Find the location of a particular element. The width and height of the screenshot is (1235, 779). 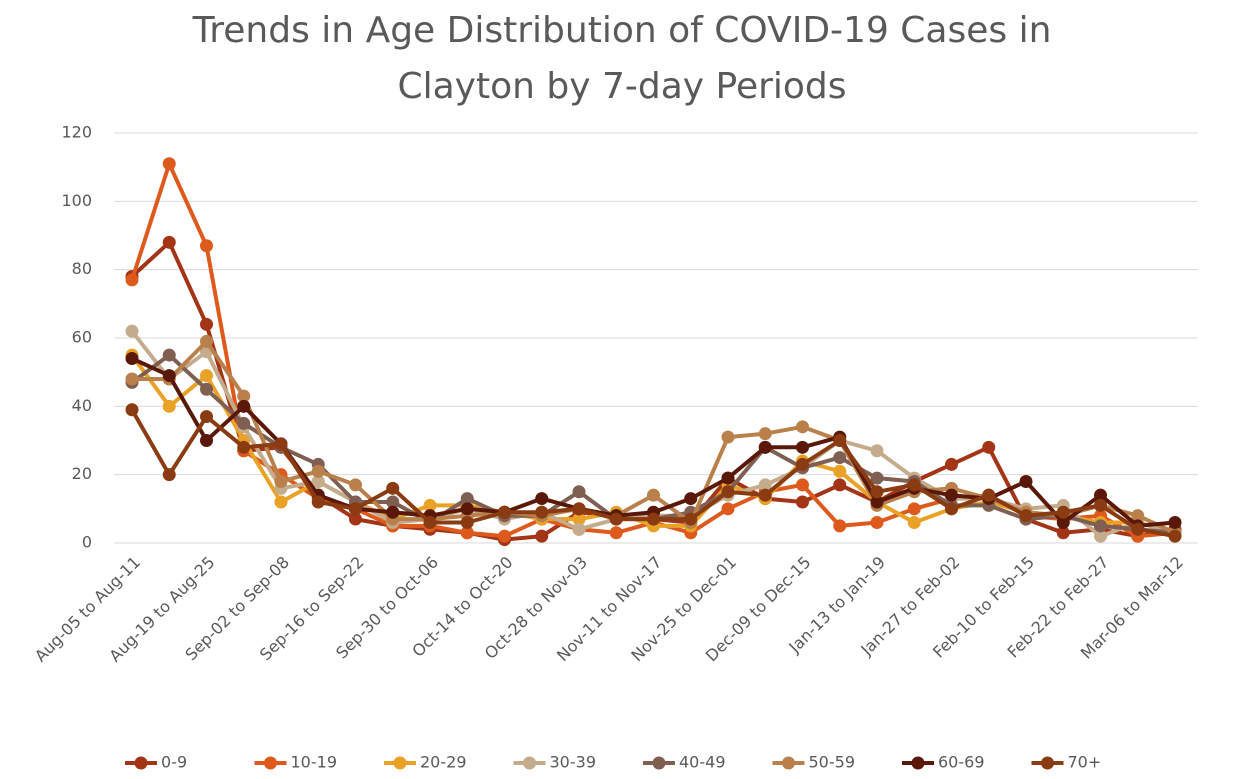

y-tick-label: 80 is located at coordinates (82, 268).